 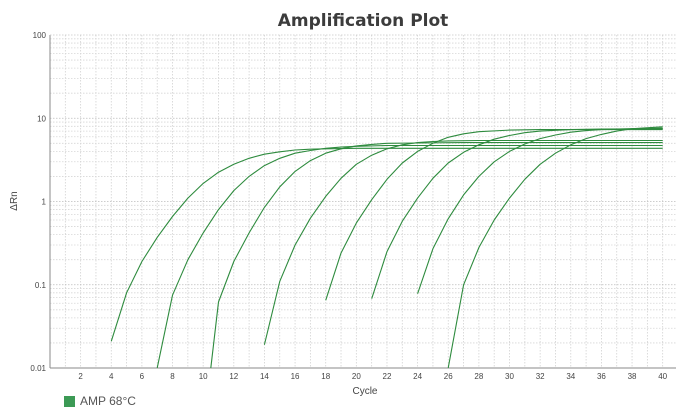 I want to click on y-tick-label: 1, so click(x=44, y=202).